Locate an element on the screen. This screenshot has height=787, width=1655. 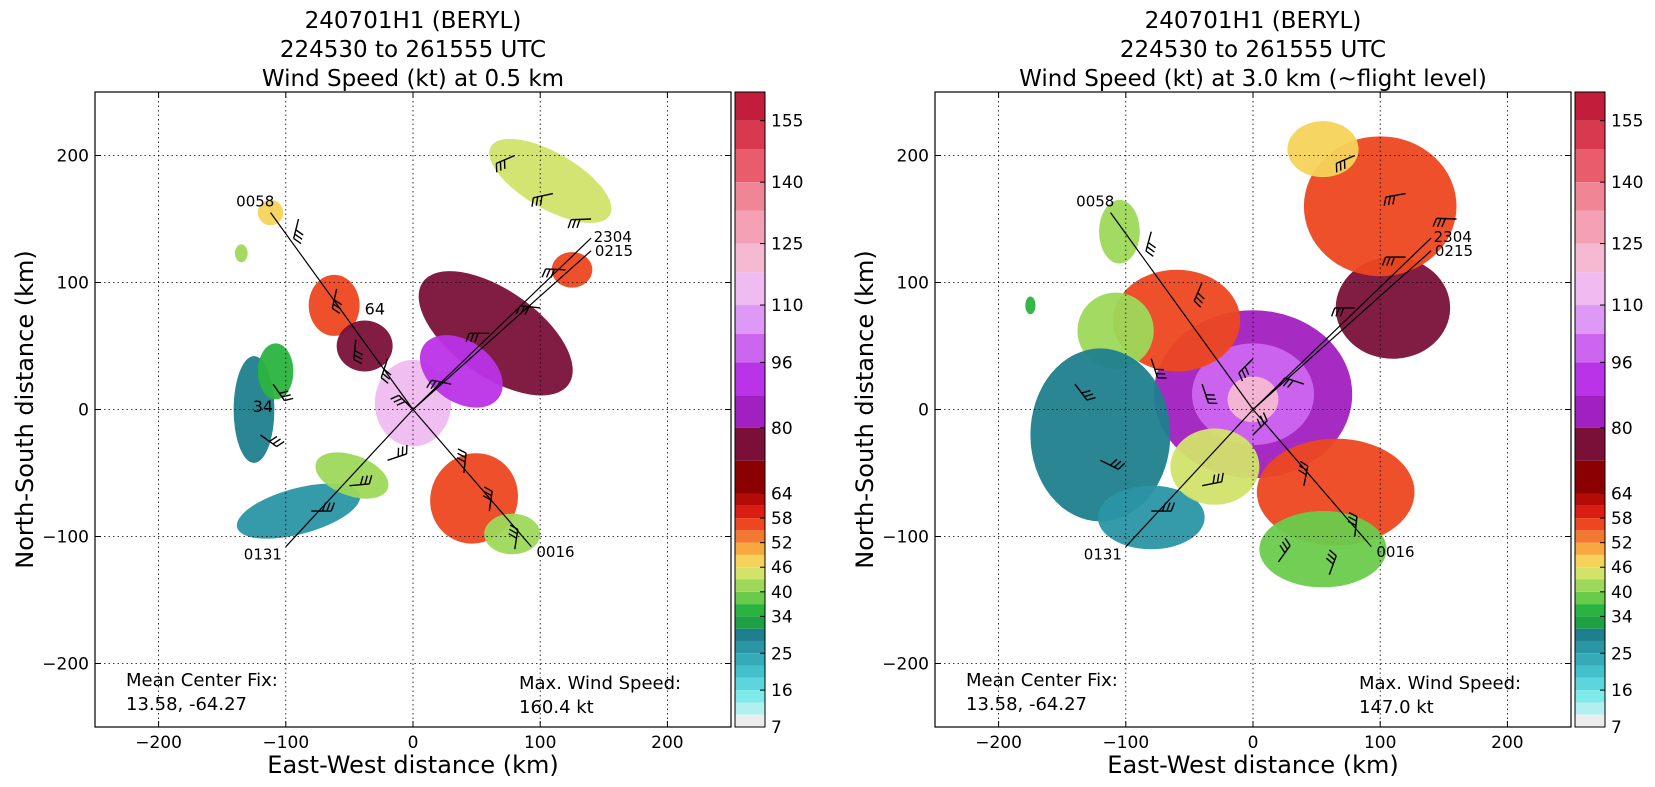
y-tick-label-4: 100 is located at coordinates (913, 284).